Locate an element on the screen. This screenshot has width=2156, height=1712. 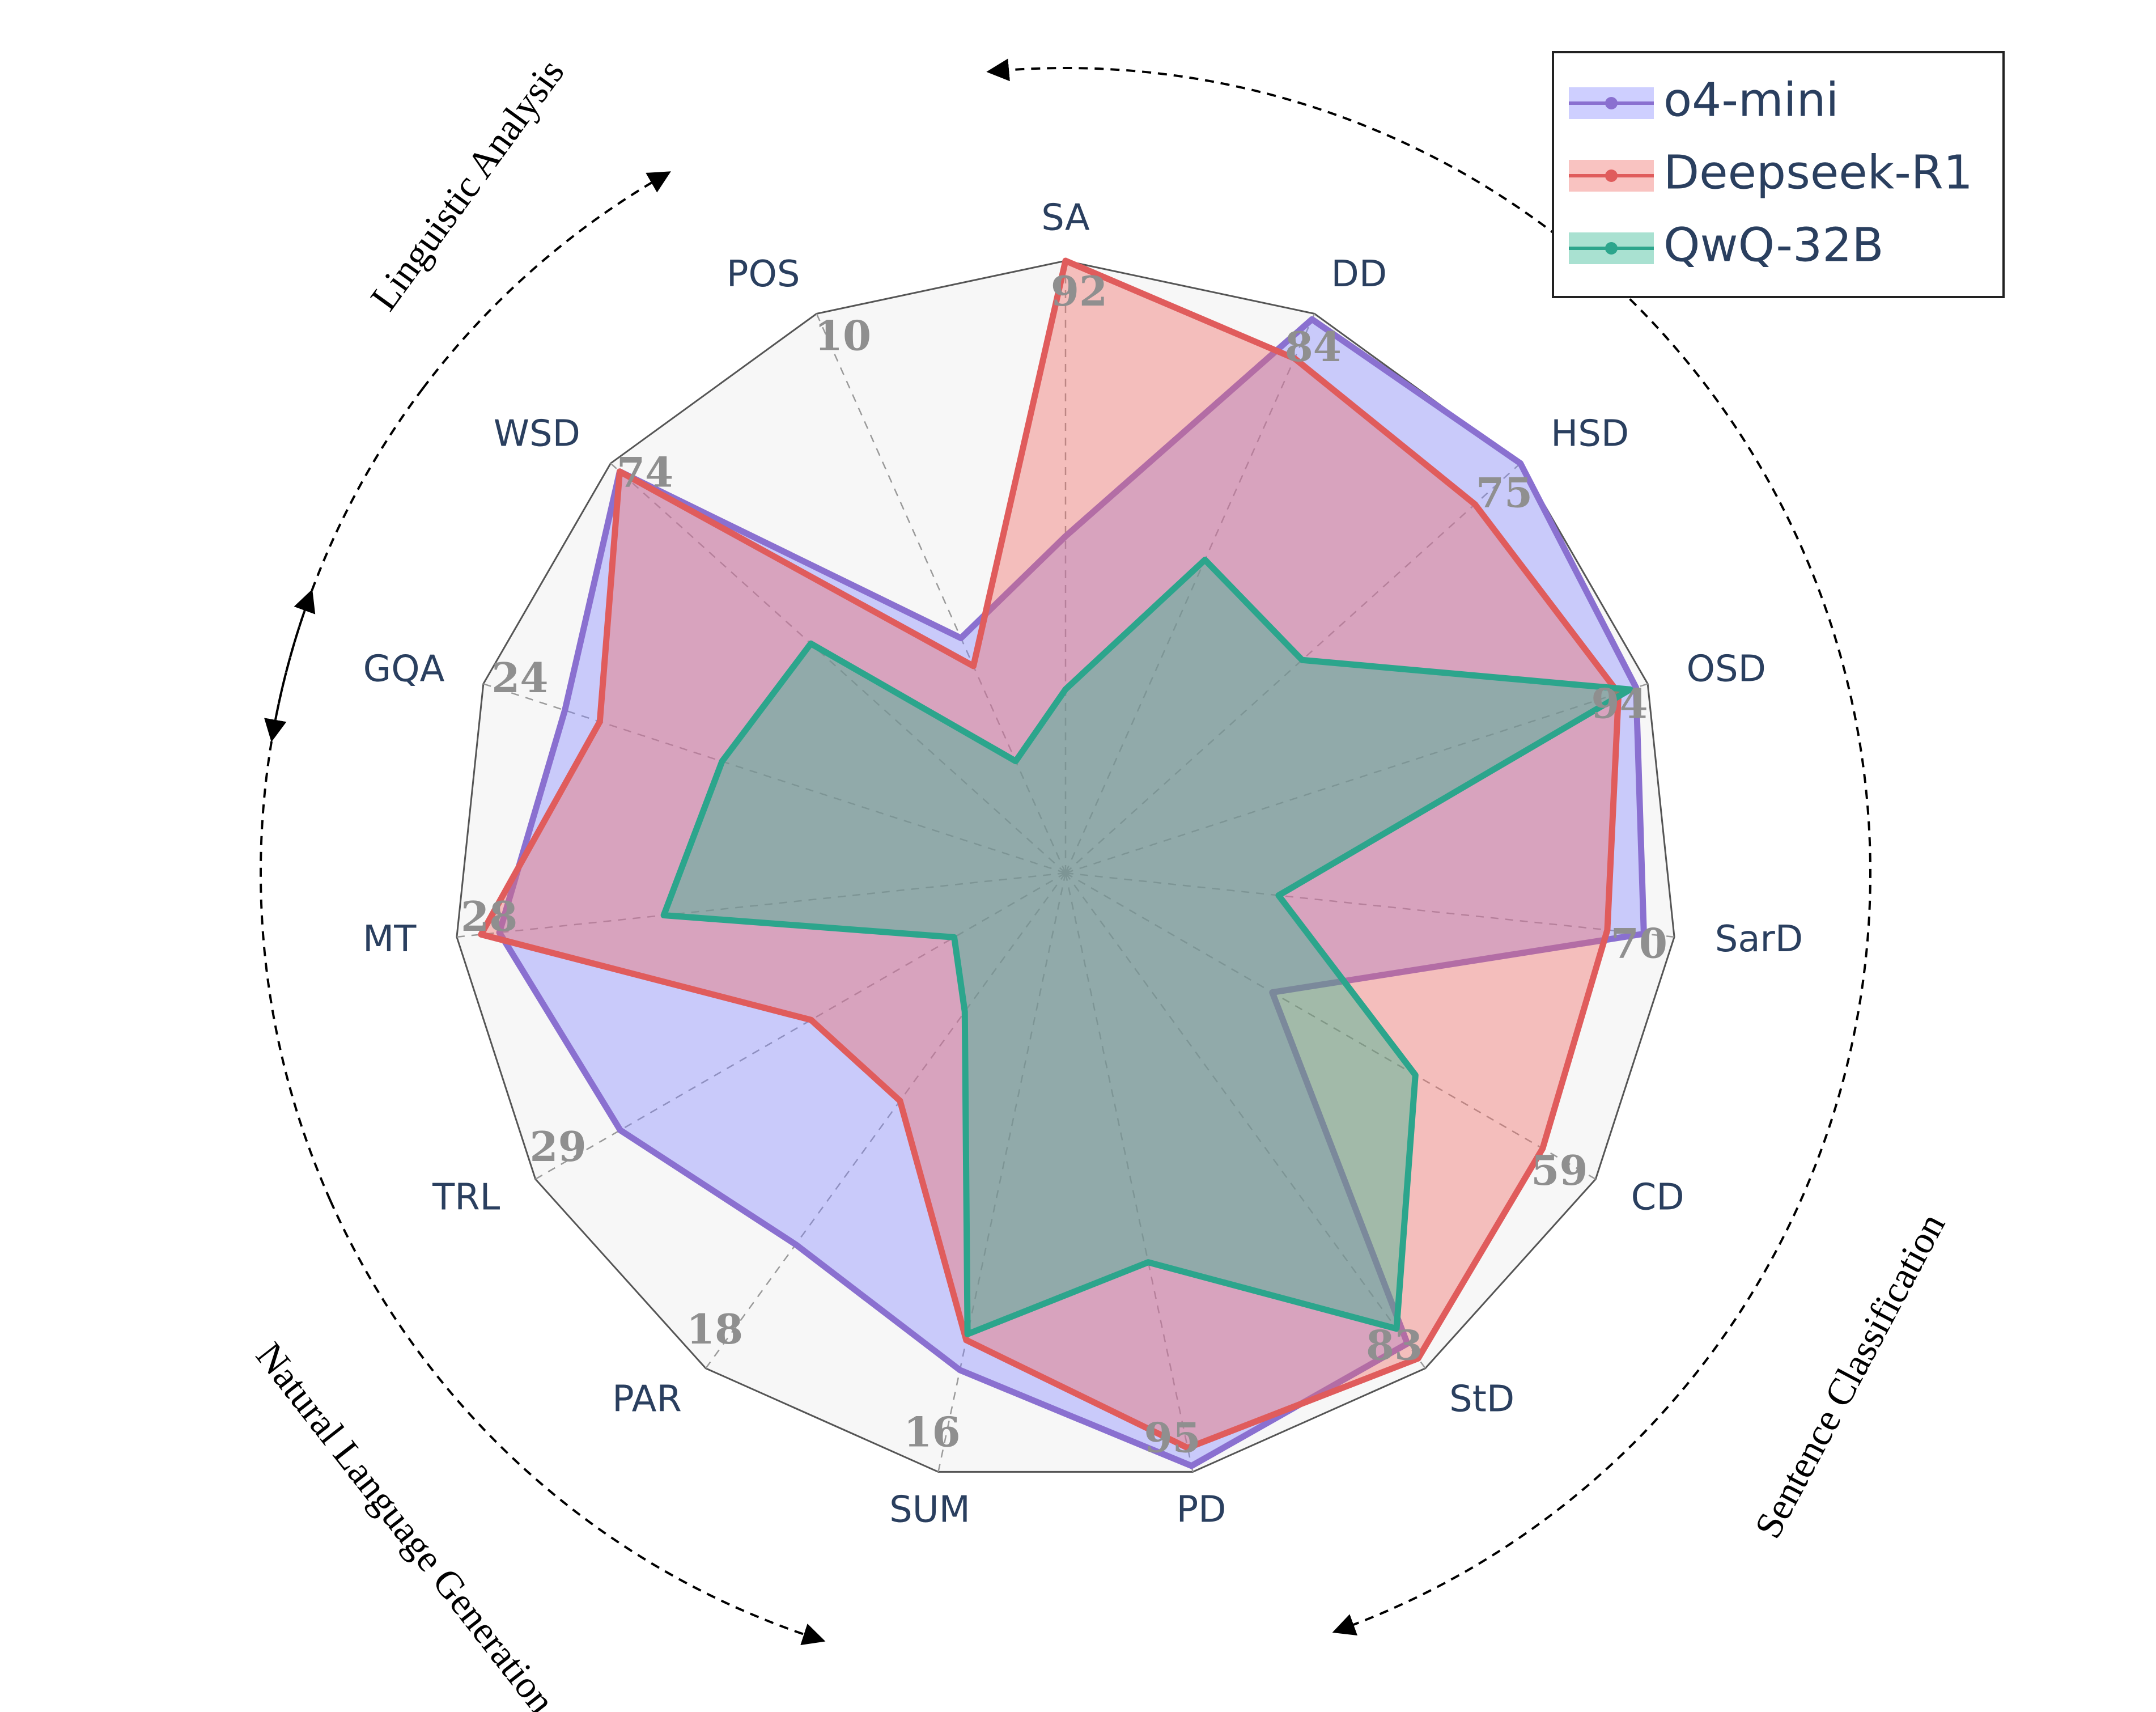
arc-linguistic-up is located at coordinates (546, 280).